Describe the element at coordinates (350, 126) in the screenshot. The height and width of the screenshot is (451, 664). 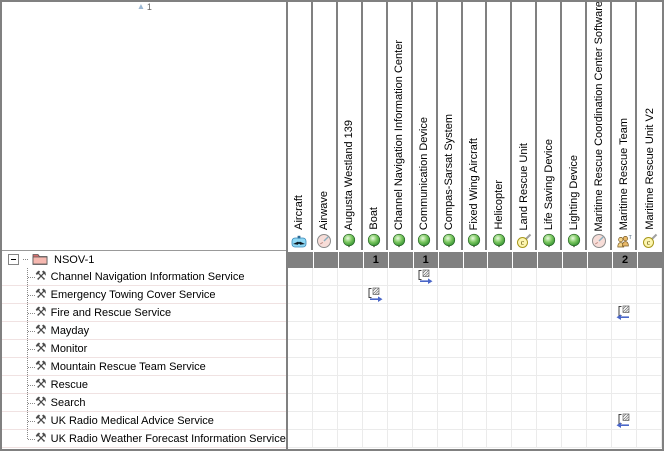
I see `column-header: Augusta Westland 139` at that location.